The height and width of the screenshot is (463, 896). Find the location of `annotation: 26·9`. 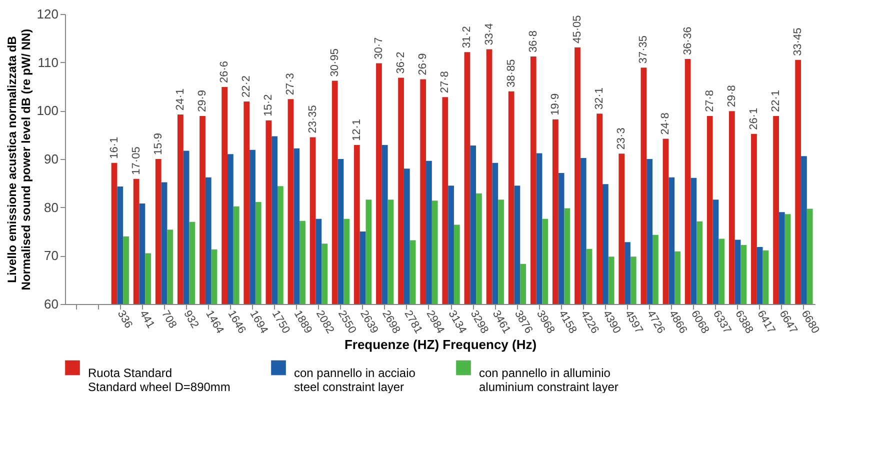

annotation: 26·9 is located at coordinates (423, 64).